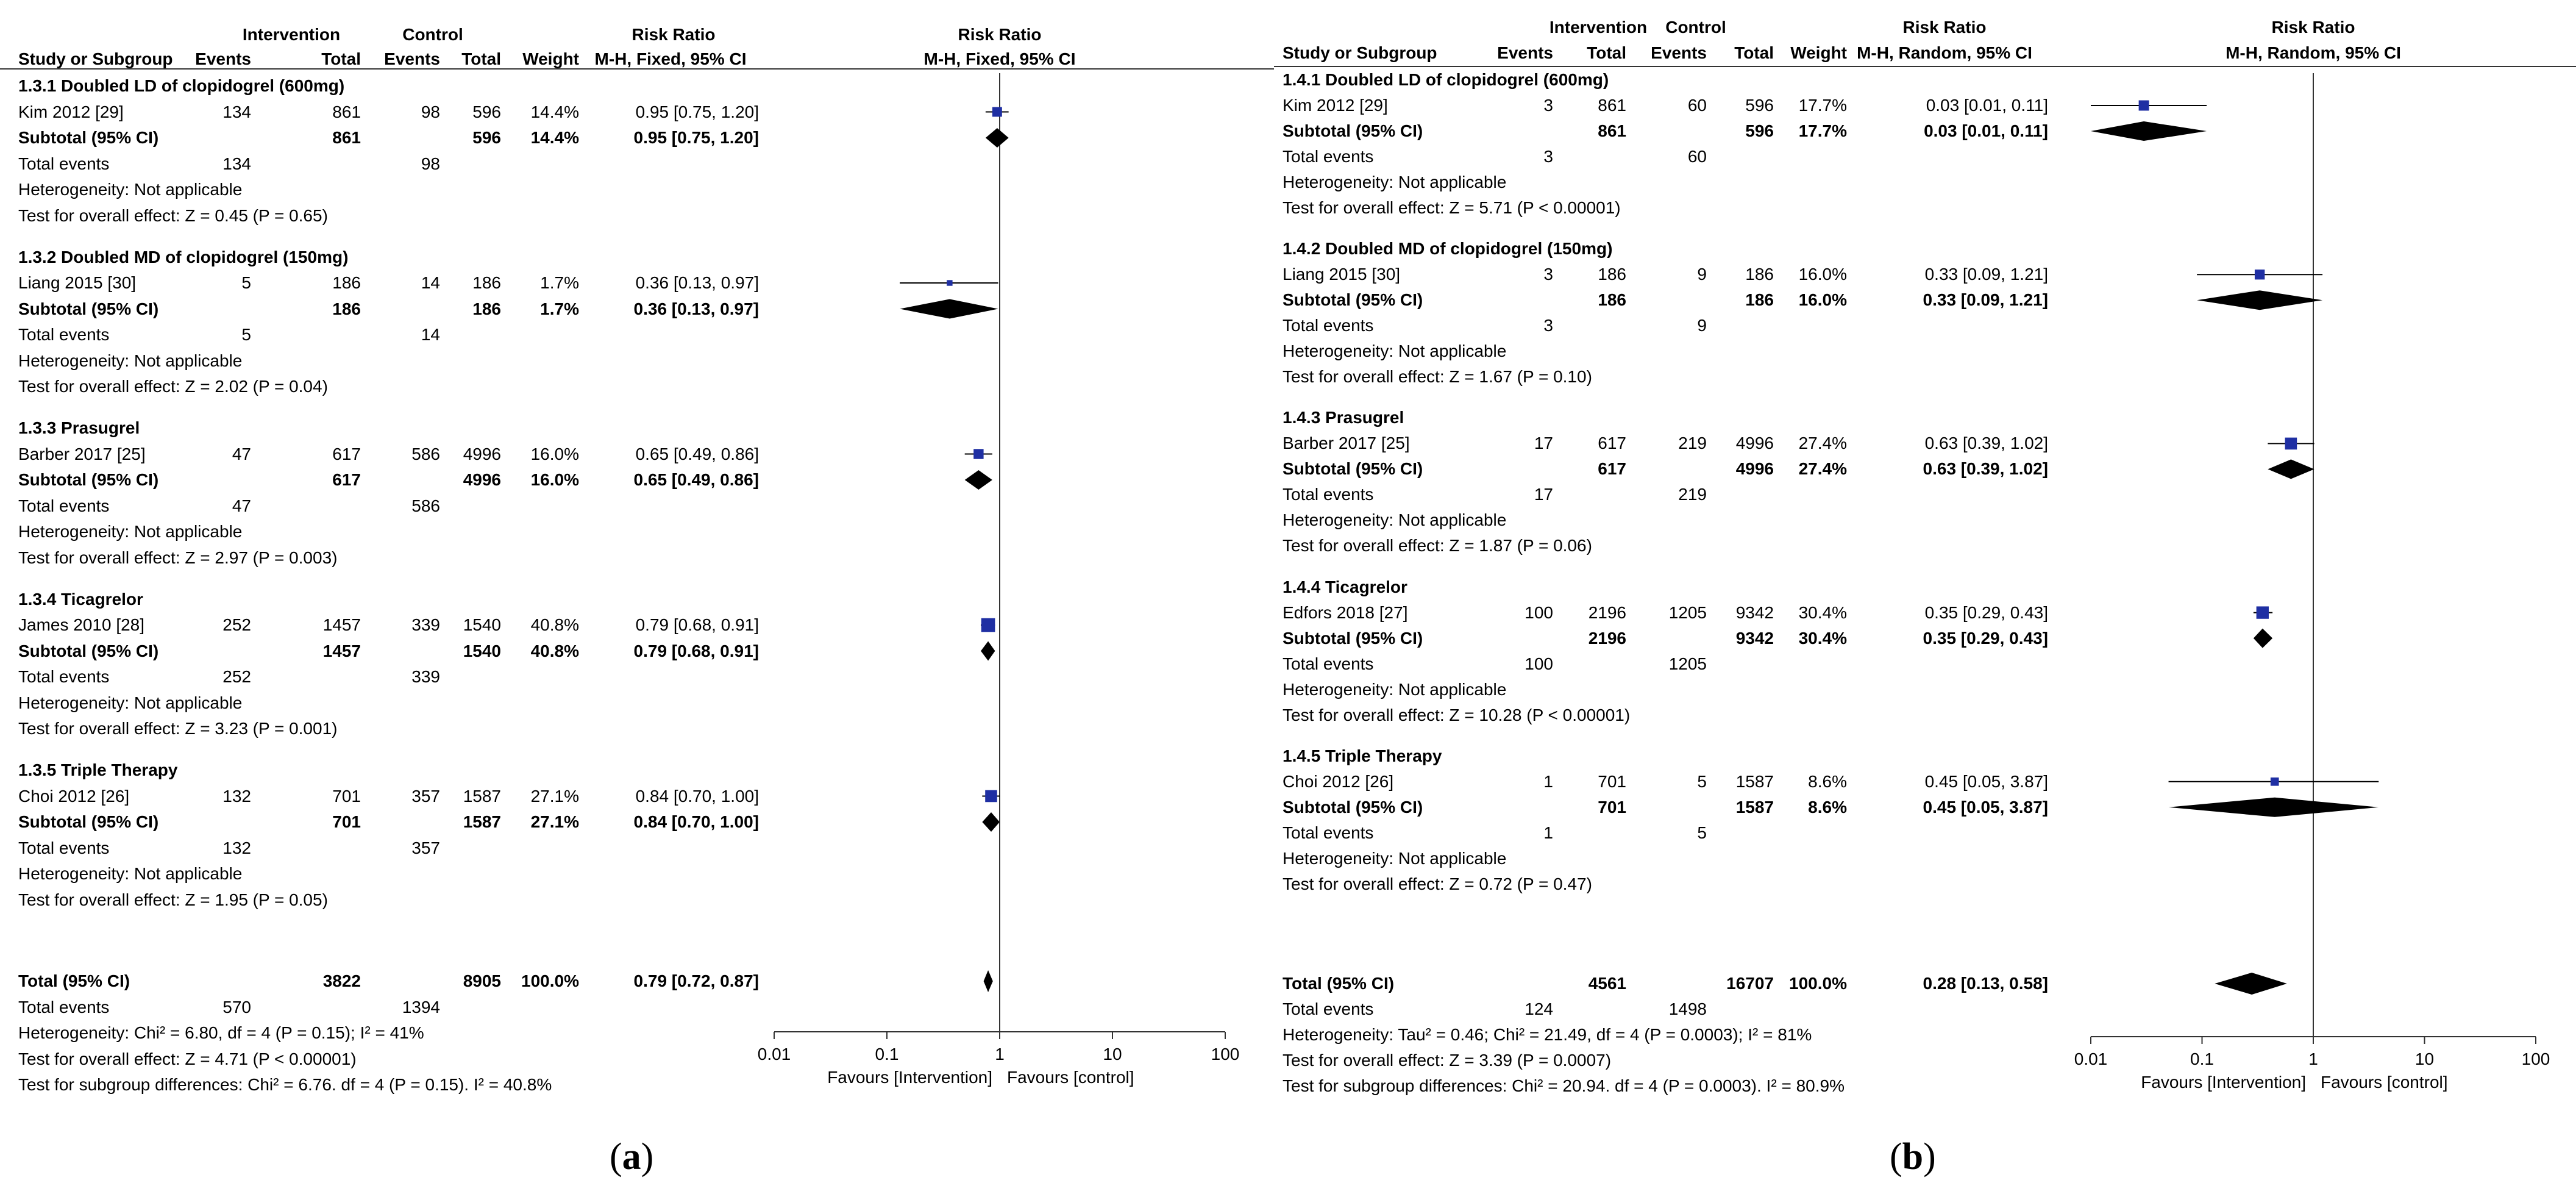  I want to click on study-events-control: 14, so click(430, 282).